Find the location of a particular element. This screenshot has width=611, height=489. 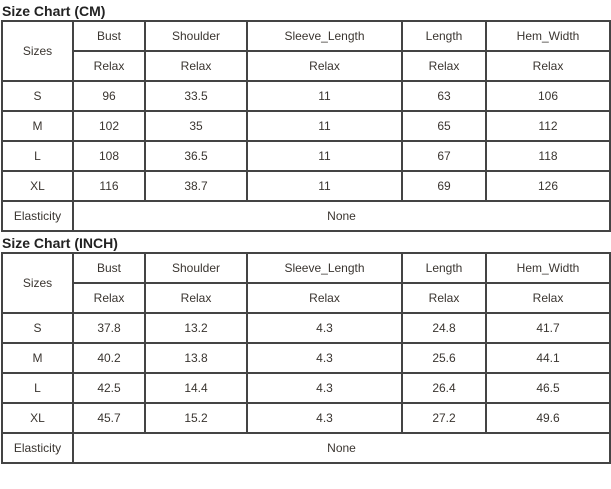

table-cell: 41.7 is located at coordinates (548, 328).